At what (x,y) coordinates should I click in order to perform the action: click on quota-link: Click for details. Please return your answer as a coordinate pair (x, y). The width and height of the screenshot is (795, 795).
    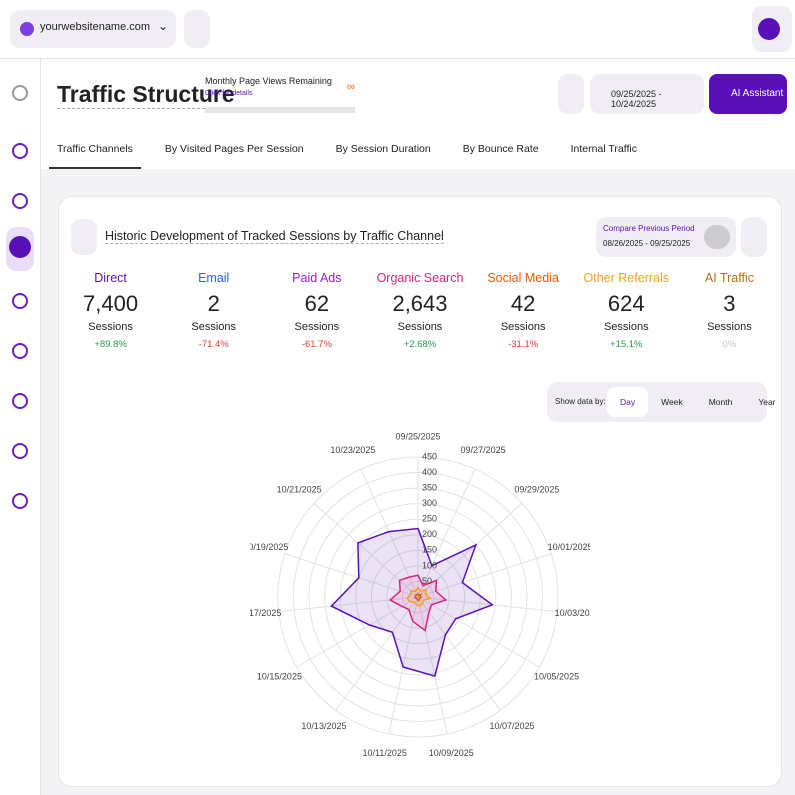
    Looking at the image, I should click on (229, 93).